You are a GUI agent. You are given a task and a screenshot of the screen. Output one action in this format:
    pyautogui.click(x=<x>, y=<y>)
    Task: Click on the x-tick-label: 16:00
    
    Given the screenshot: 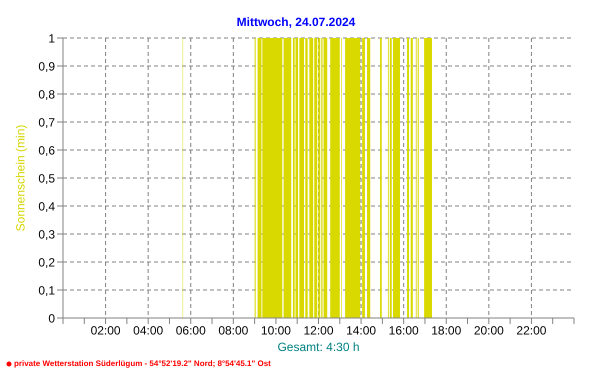 What is the action you would take?
    pyautogui.click(x=404, y=331)
    